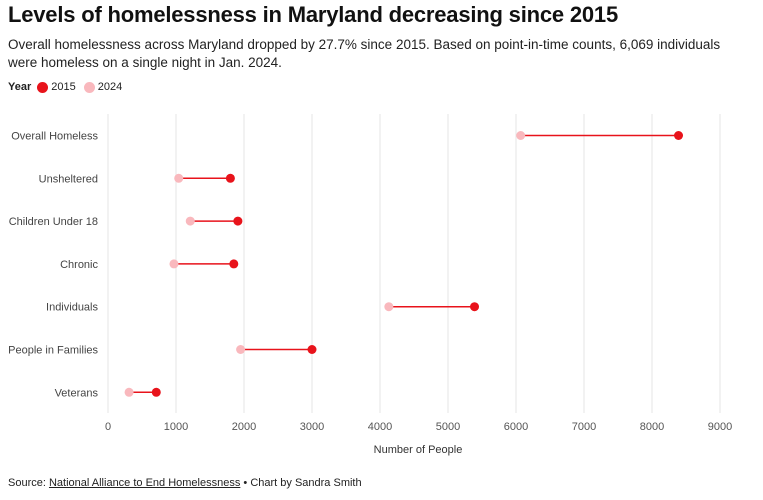 The width and height of the screenshot is (763, 500). Describe the element at coordinates (584, 427) in the screenshot. I see `x-tick-label-7000: 7000` at that location.